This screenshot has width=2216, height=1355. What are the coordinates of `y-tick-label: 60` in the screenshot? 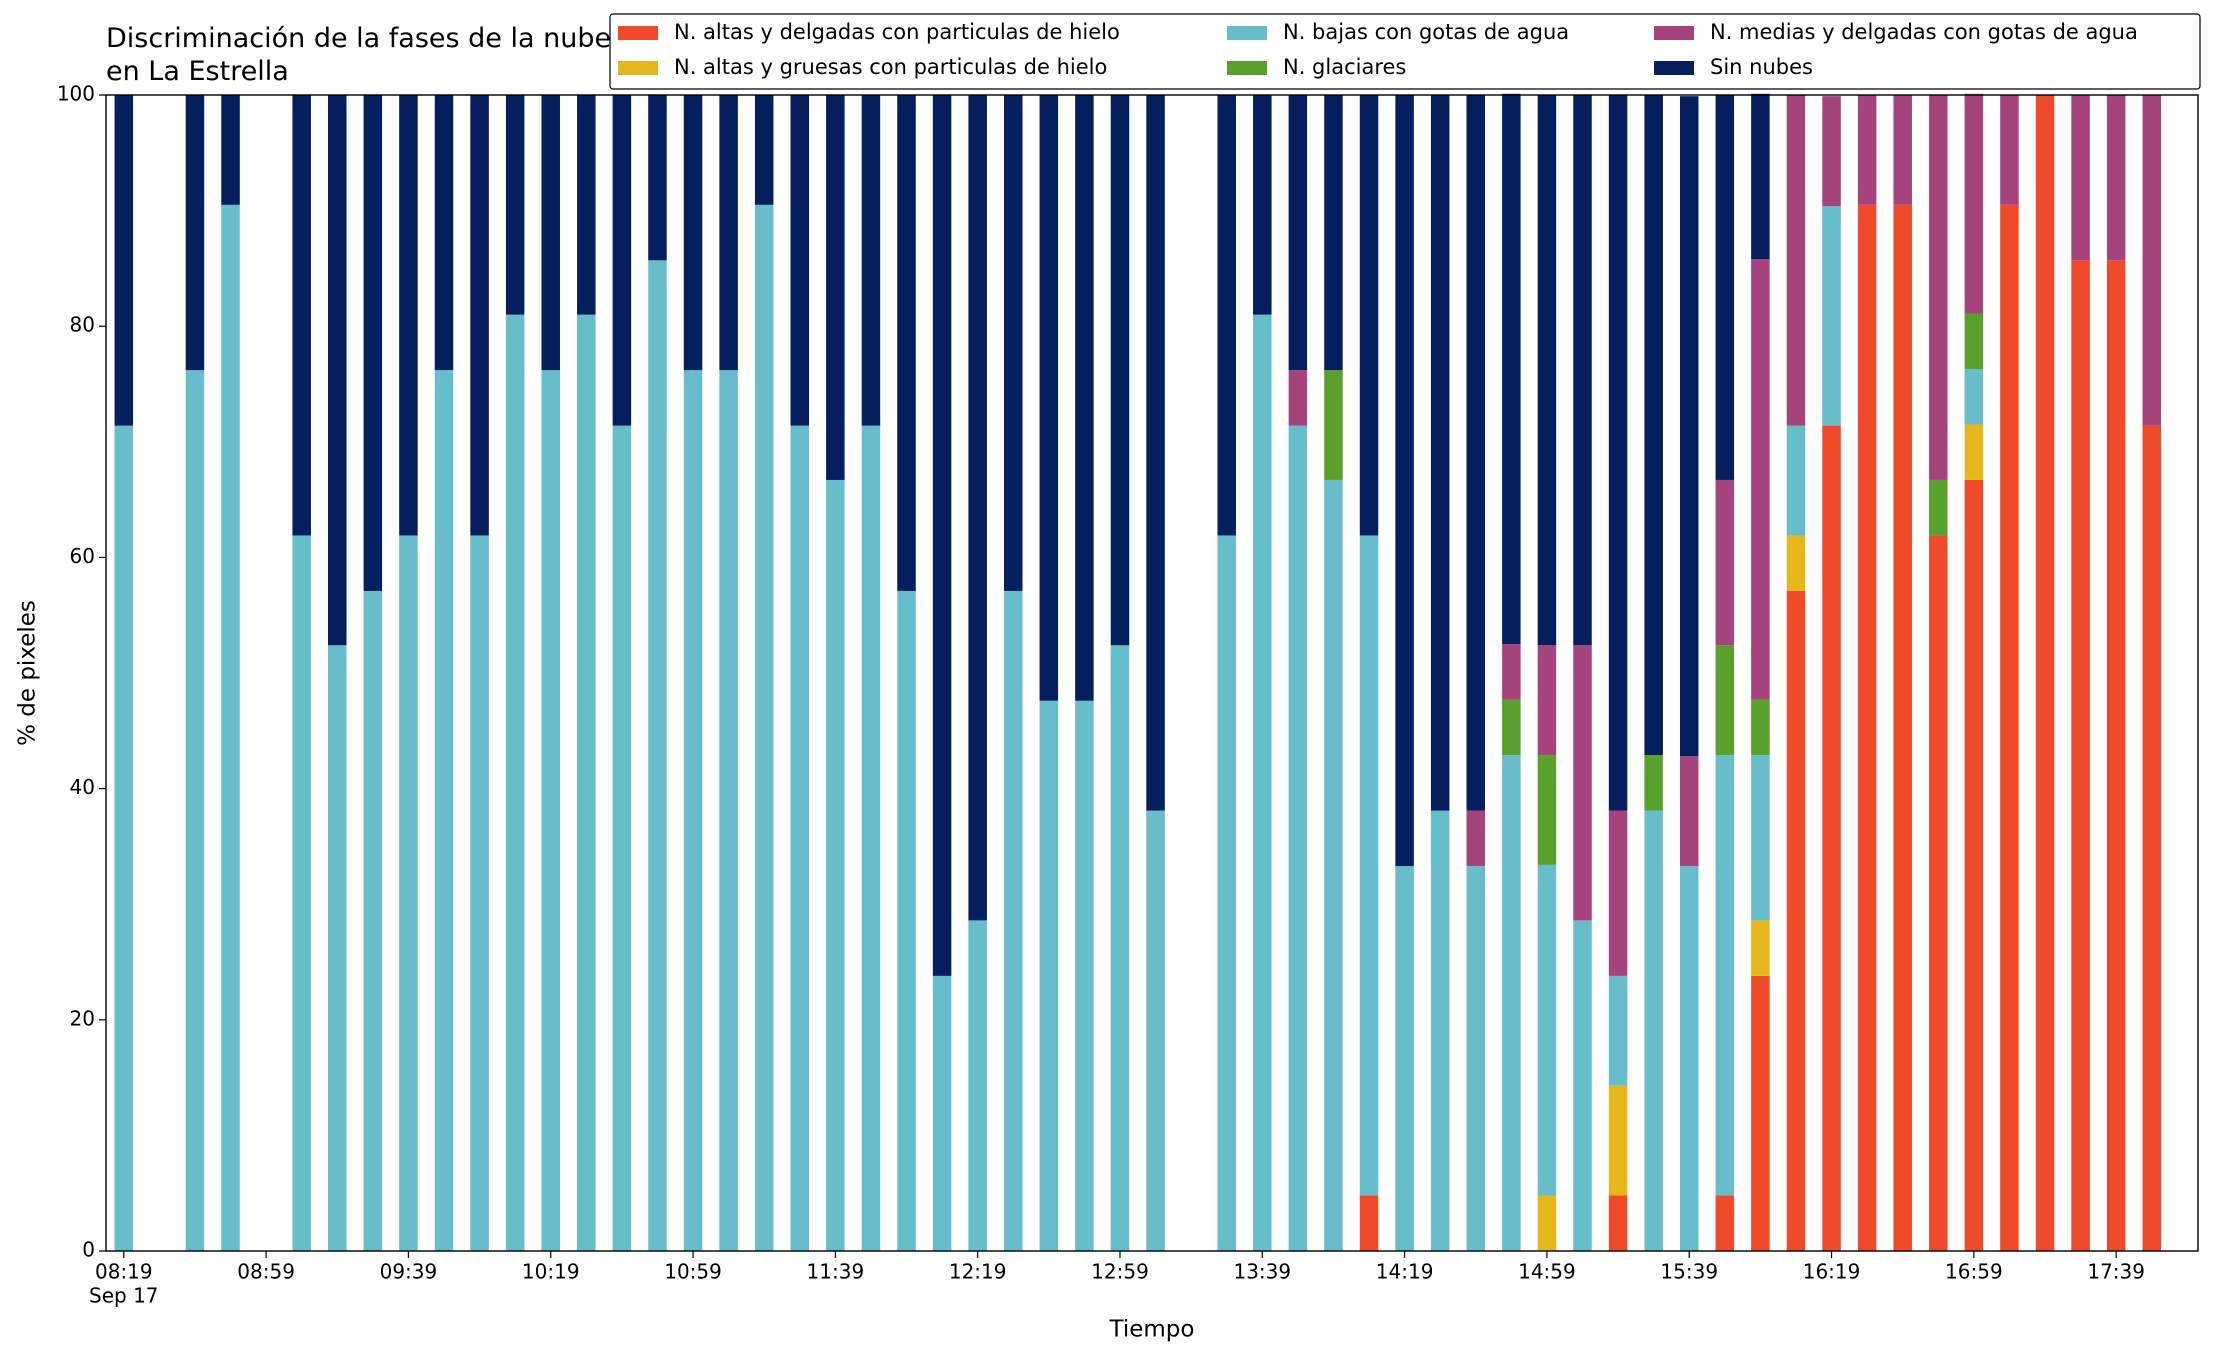 It's located at (82, 556).